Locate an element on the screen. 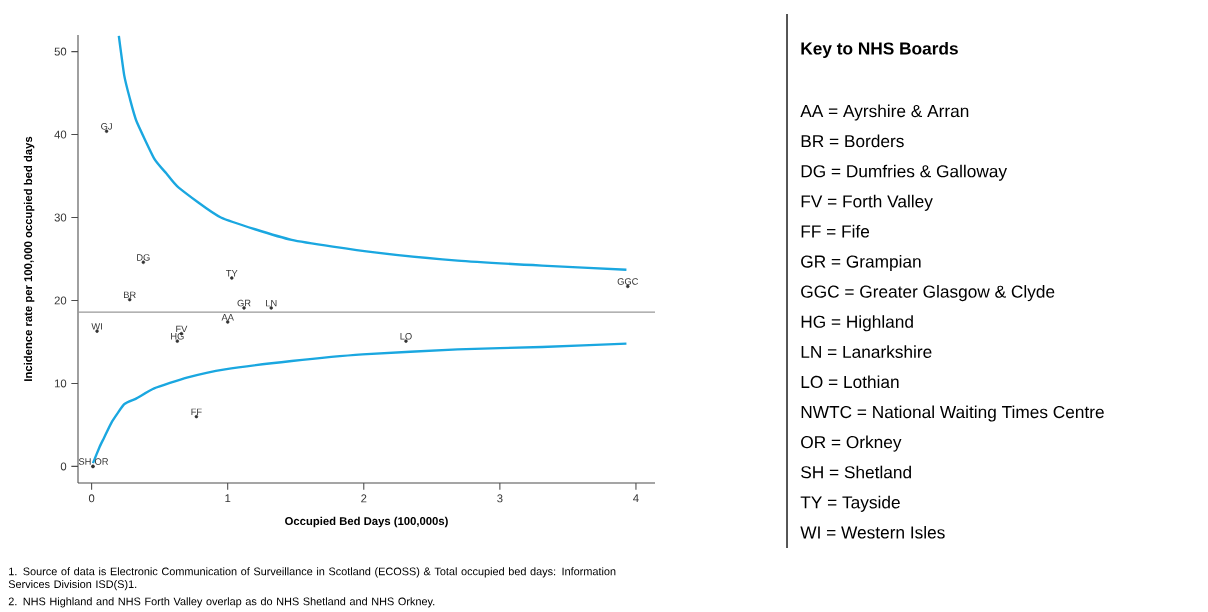 This screenshot has width=1208, height=612. text: HG = Highland is located at coordinates (857, 323).